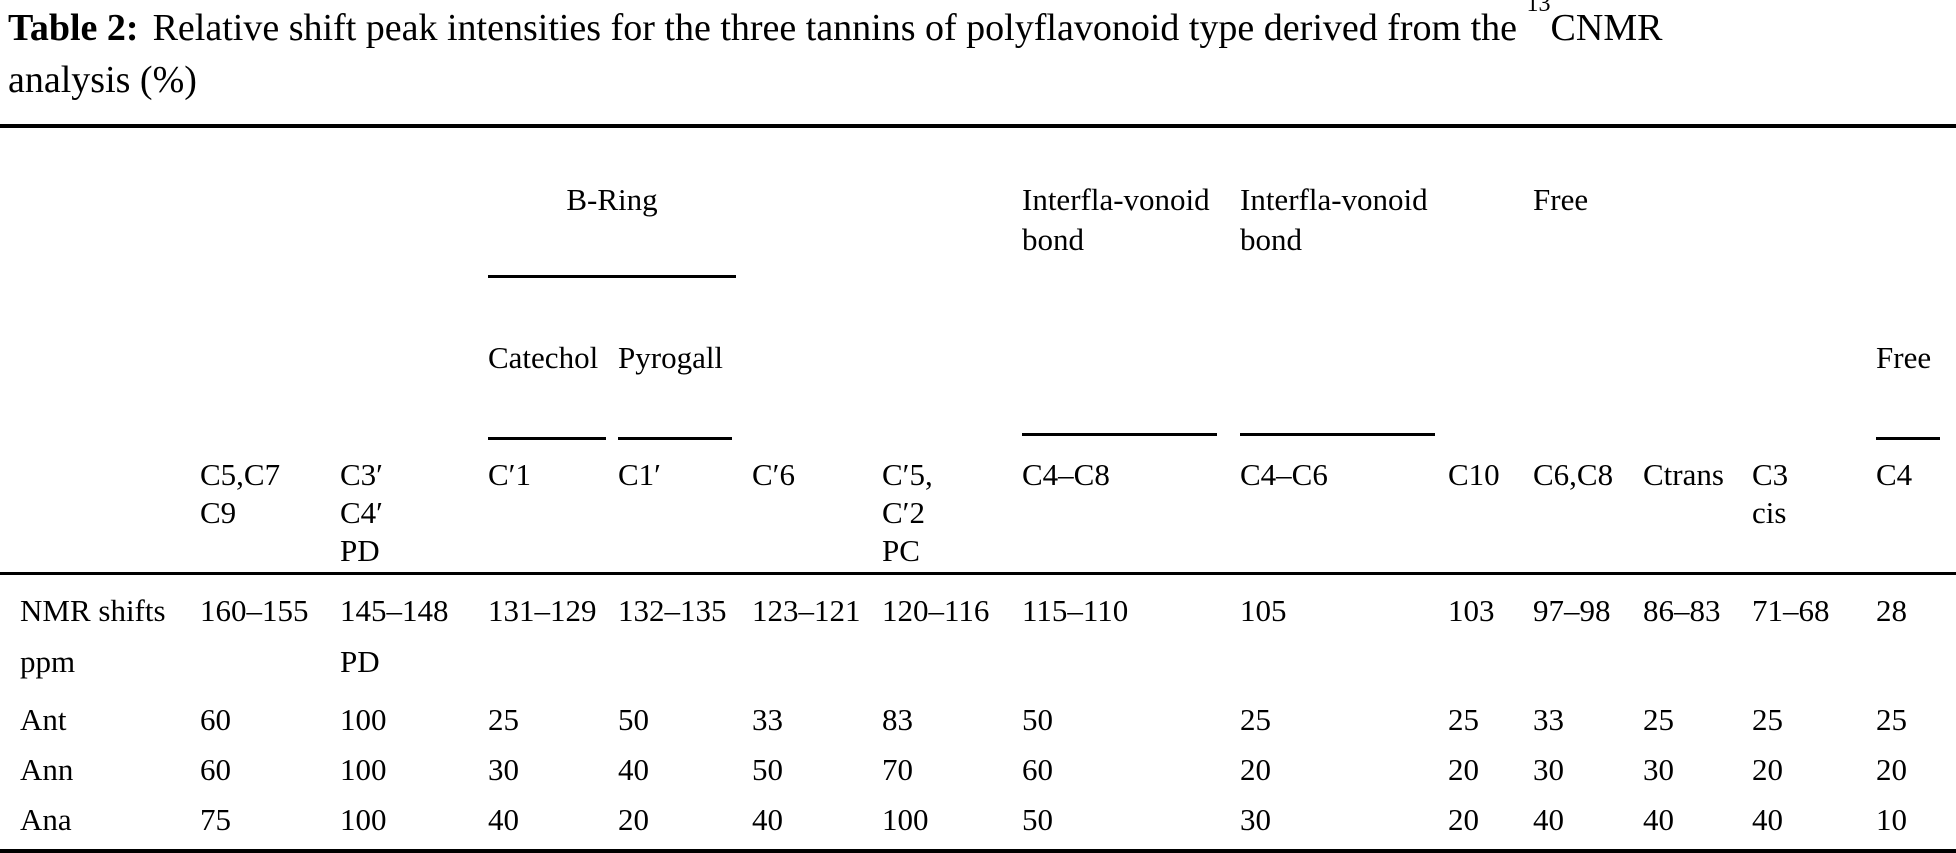  I want to click on caption-line-2: analysis (%), so click(102, 80).